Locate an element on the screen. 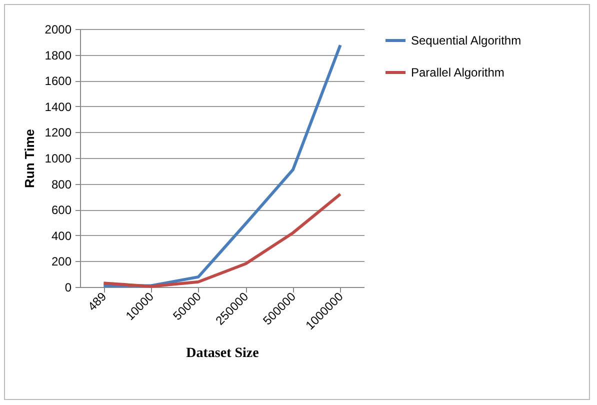 This screenshot has height=405, width=597. y-tick-label: 1200 is located at coordinates (58, 133).